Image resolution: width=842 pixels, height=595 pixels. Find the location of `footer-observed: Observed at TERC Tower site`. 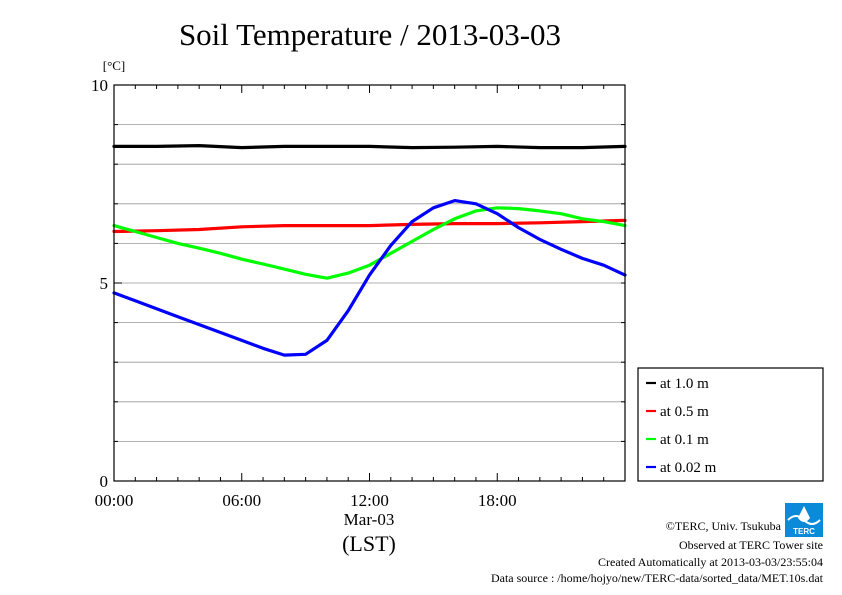

footer-observed: Observed at TERC Tower site is located at coordinates (751, 545).